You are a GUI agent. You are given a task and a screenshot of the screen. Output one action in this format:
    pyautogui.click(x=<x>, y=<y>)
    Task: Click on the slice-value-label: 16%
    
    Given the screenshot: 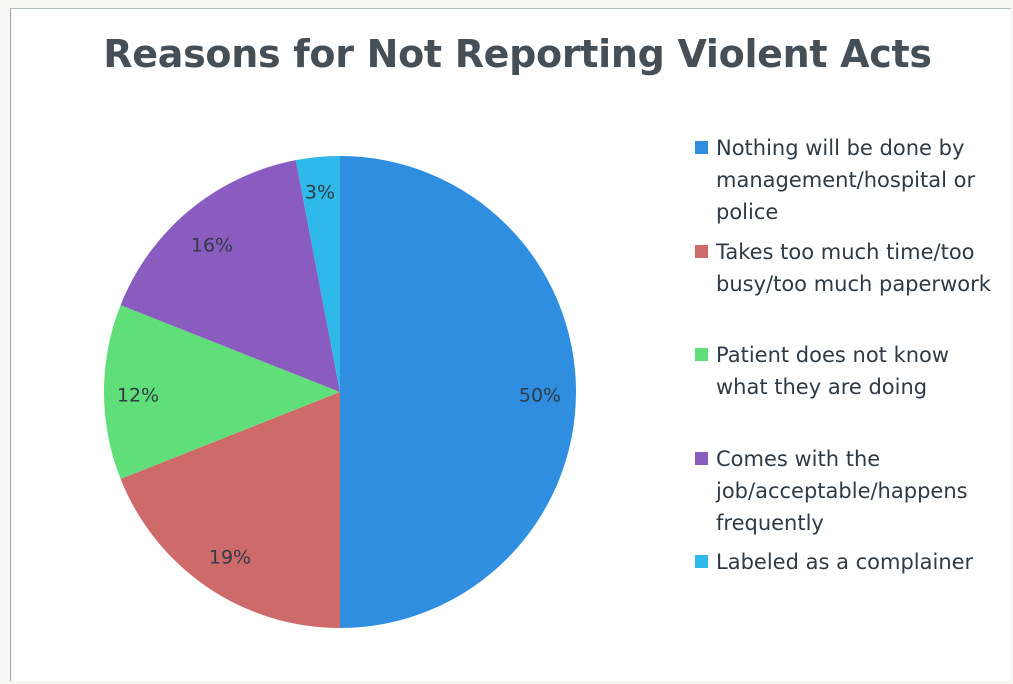 What is the action you would take?
    pyautogui.click(x=212, y=246)
    